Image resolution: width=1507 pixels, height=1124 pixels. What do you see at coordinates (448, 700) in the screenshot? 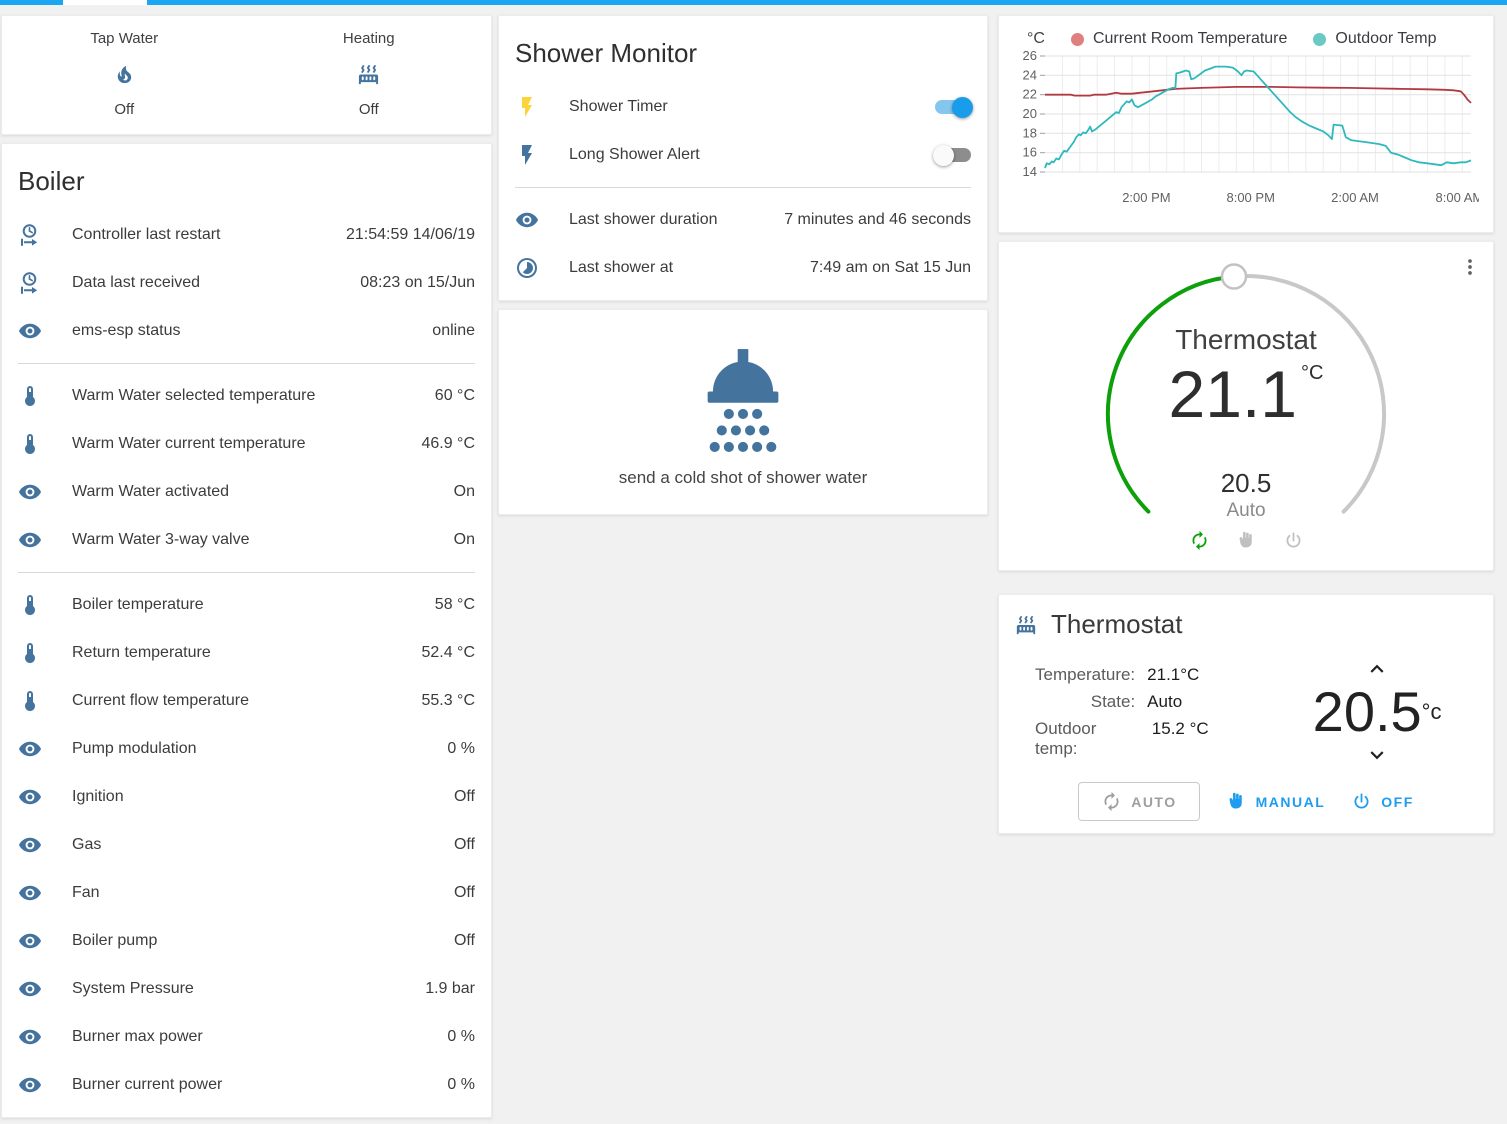
I see `entity-state: 55.3 °C` at bounding box center [448, 700].